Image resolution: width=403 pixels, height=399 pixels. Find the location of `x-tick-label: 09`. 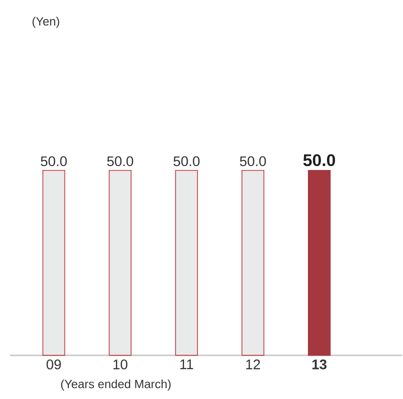

x-tick-label: 09 is located at coordinates (53, 364).